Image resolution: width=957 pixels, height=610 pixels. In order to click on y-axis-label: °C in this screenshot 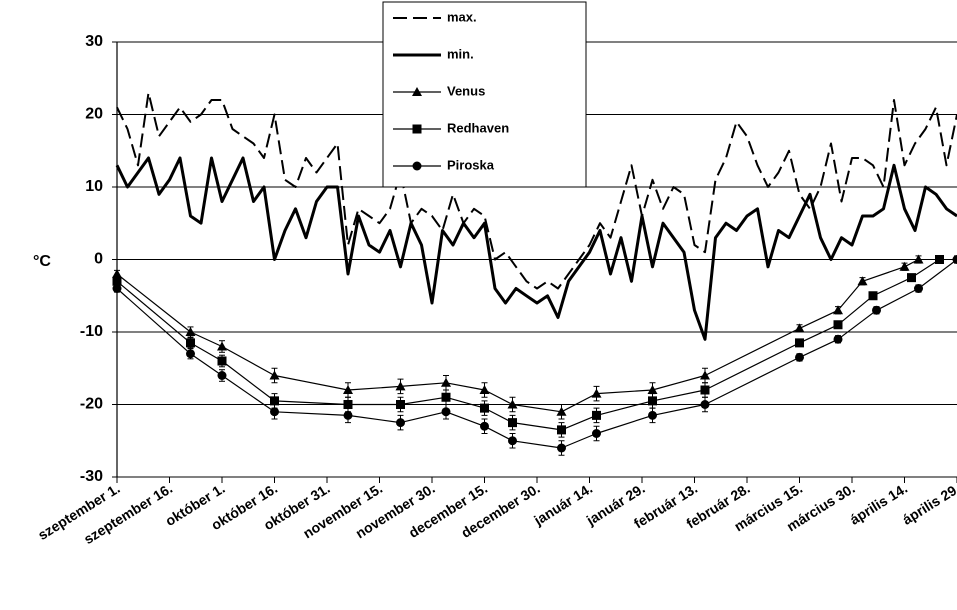, I will do `click(42, 261)`.